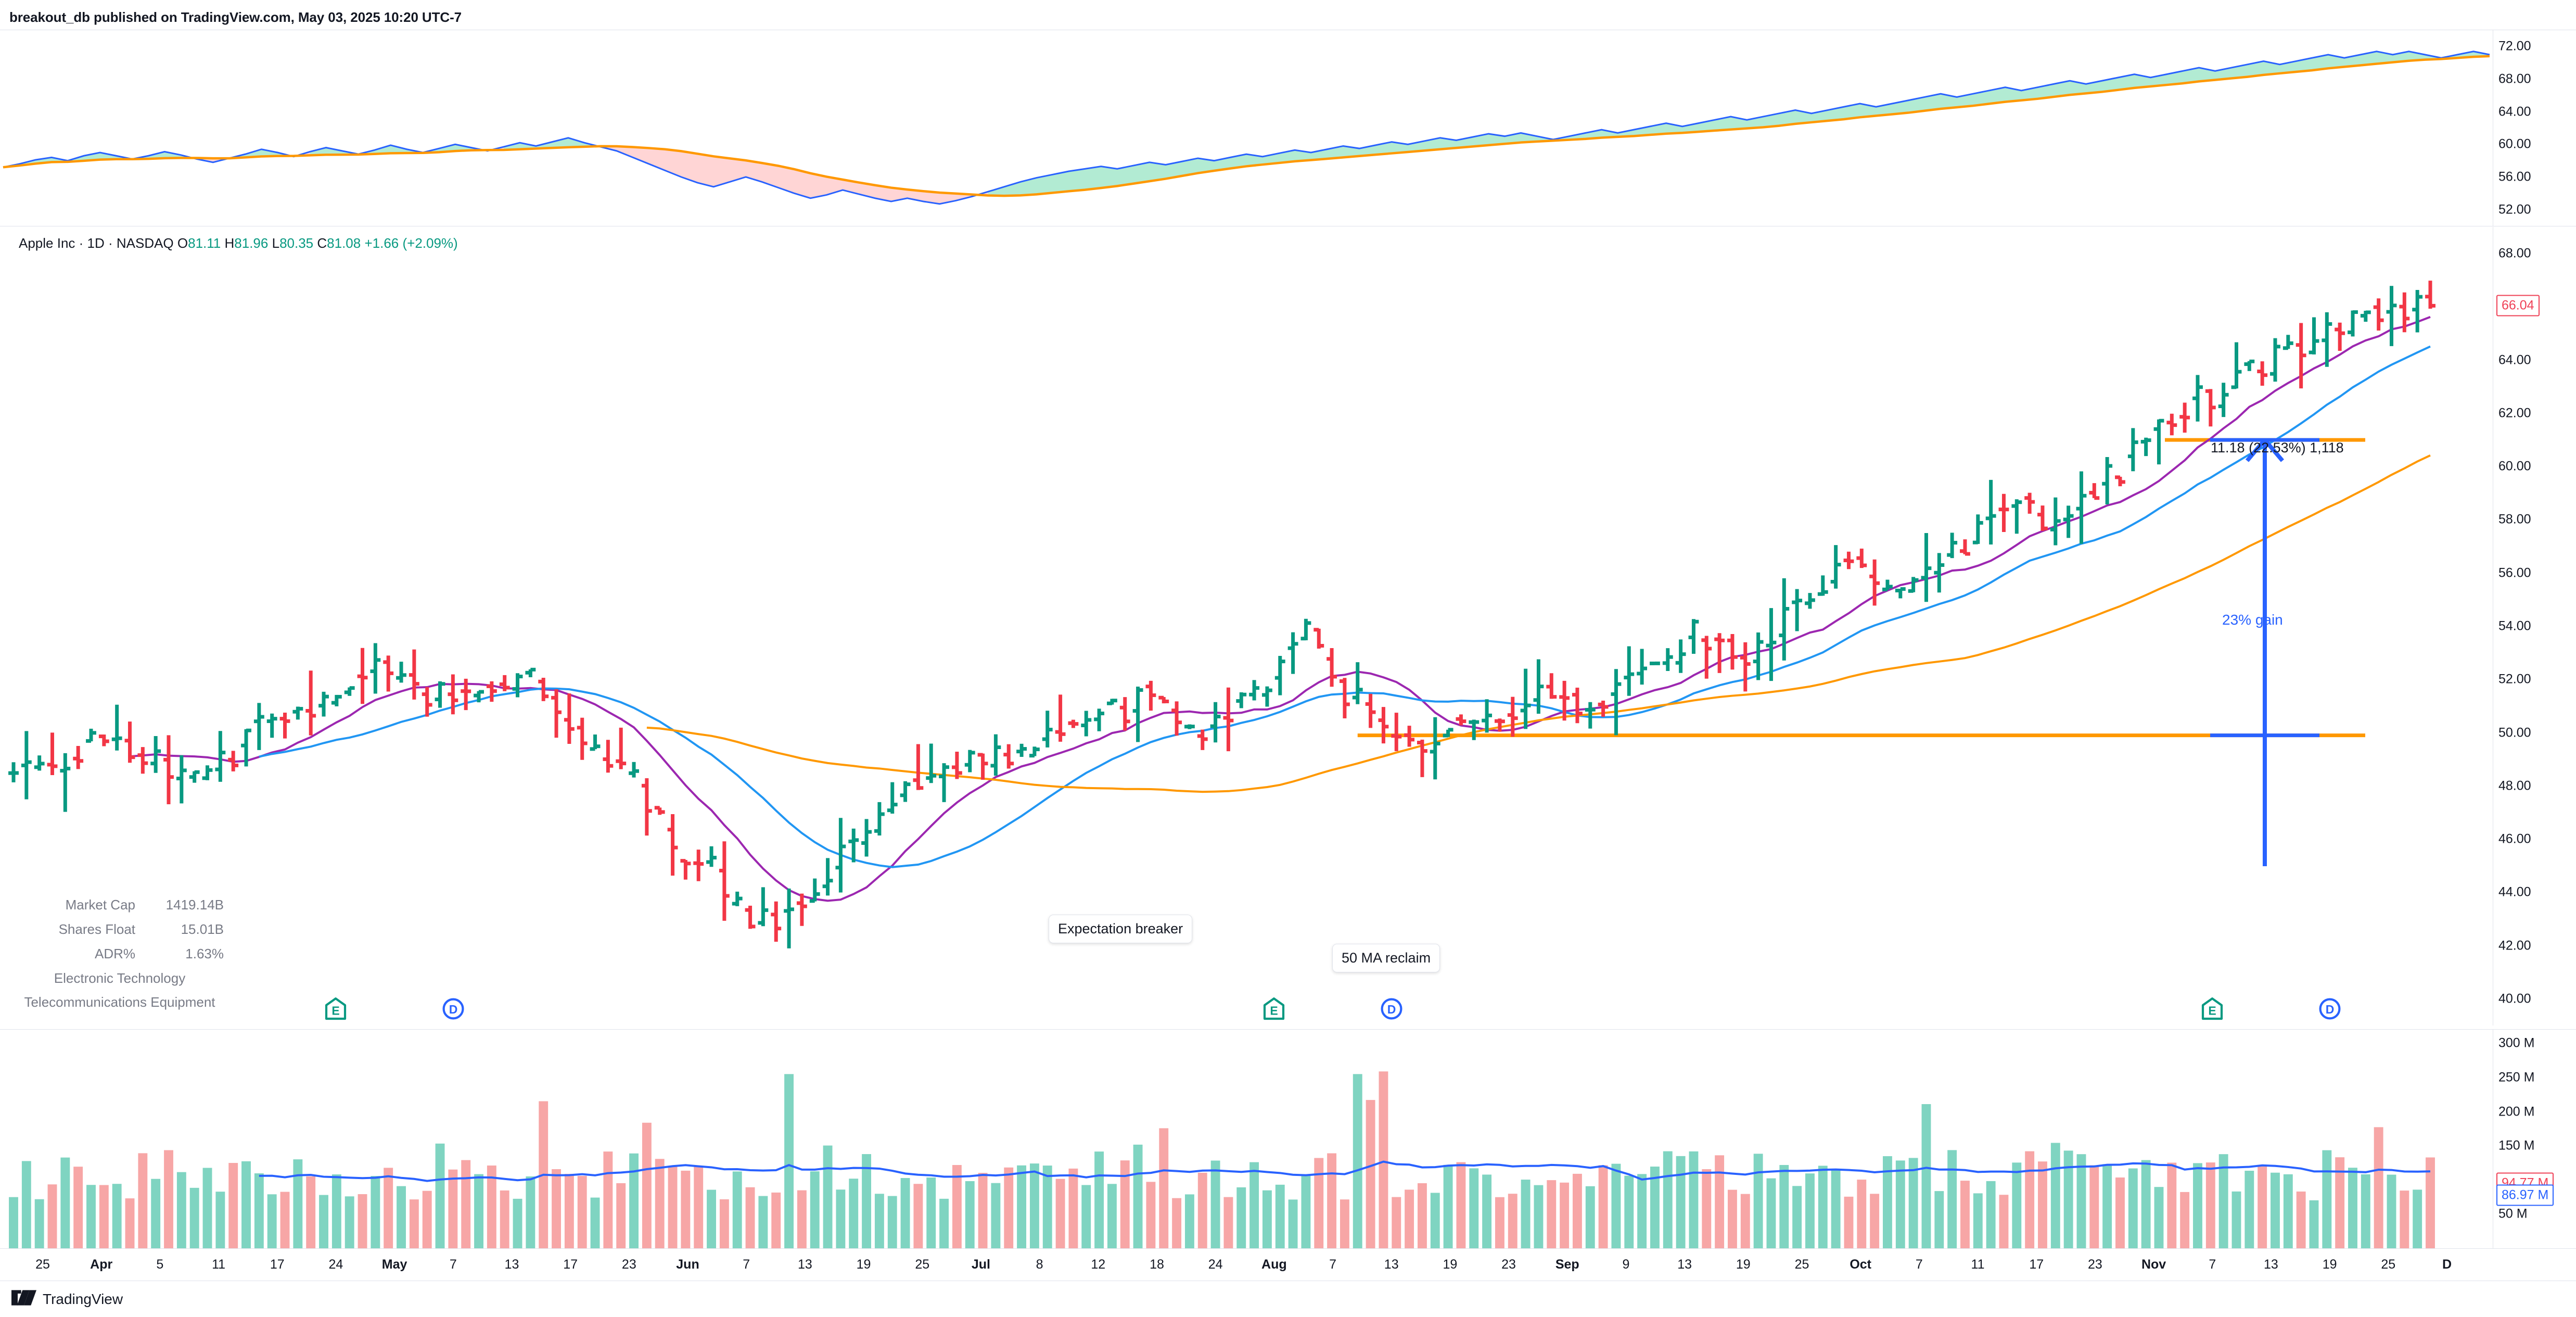 Image resolution: width=2576 pixels, height=1317 pixels. I want to click on high-value: 81.96, so click(251, 243).